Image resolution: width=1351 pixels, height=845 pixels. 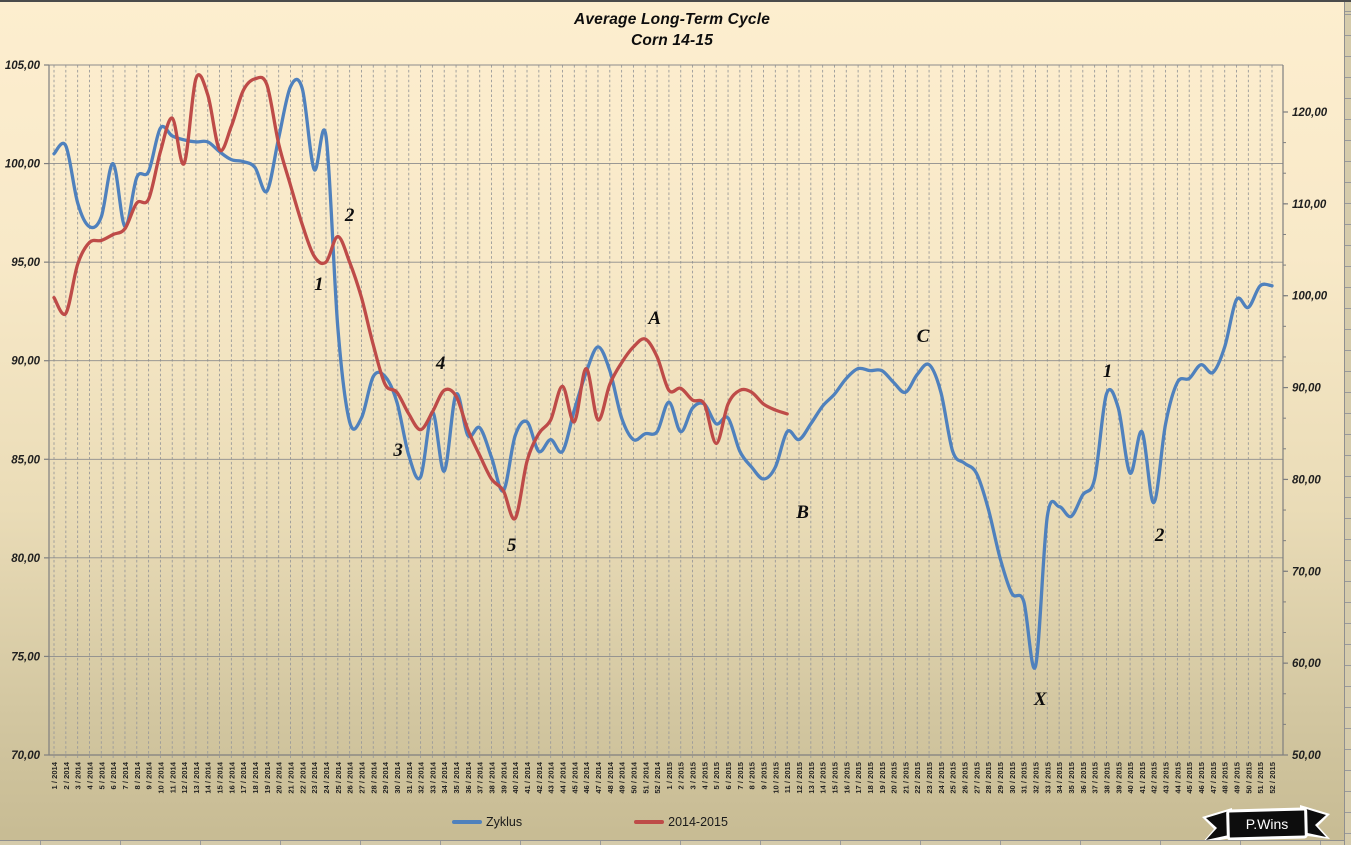 I want to click on x-axis-label: 21 / 2015, so click(x=905, y=777).